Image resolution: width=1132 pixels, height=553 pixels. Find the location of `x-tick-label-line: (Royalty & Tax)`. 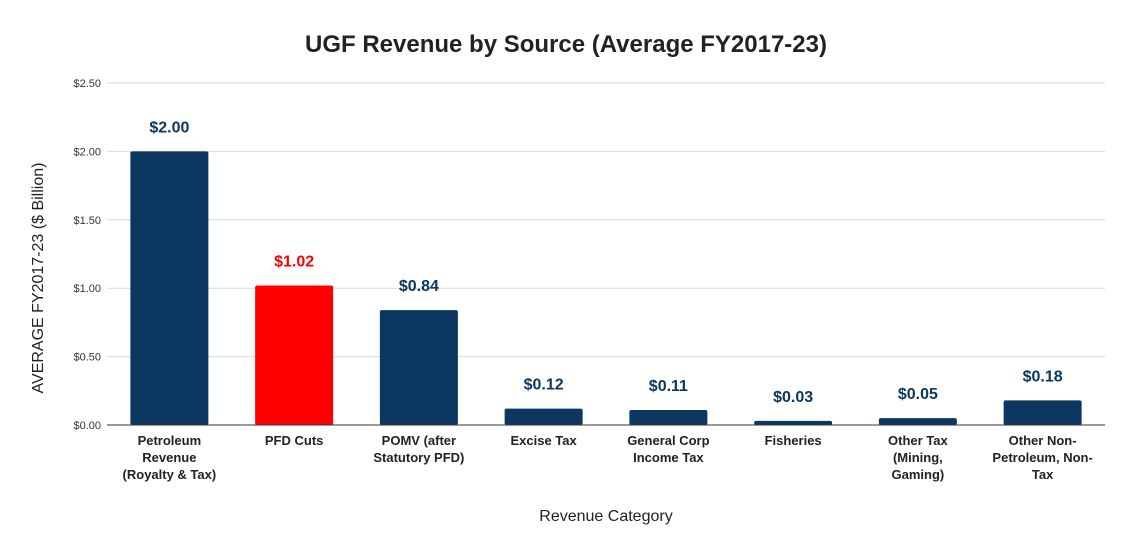

x-tick-label-line: (Royalty & Tax) is located at coordinates (170, 474).